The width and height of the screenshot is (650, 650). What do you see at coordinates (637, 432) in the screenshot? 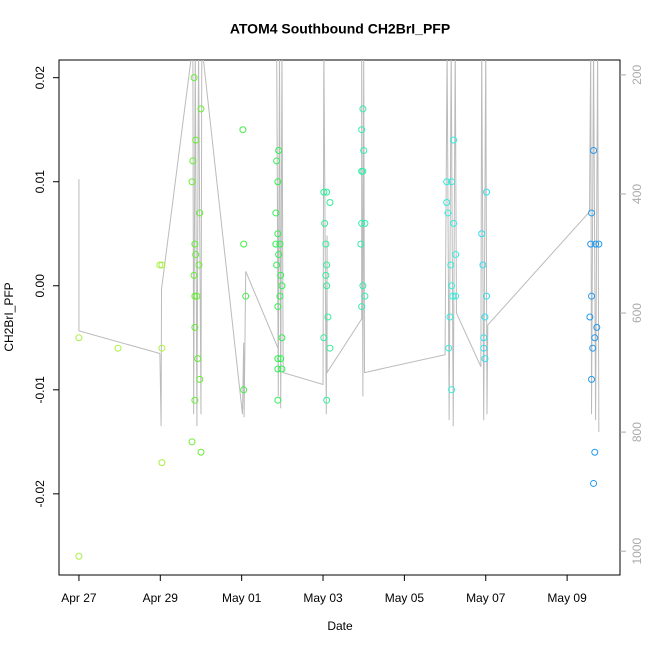
I see `y2-tick-label: 800` at bounding box center [637, 432].